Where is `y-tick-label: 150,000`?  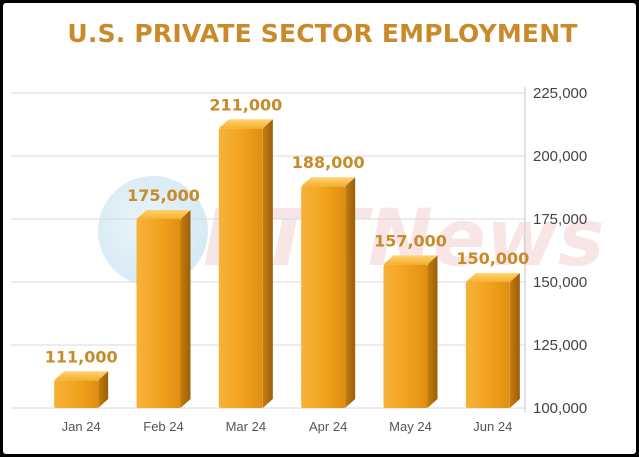 y-tick-label: 150,000 is located at coordinates (560, 282).